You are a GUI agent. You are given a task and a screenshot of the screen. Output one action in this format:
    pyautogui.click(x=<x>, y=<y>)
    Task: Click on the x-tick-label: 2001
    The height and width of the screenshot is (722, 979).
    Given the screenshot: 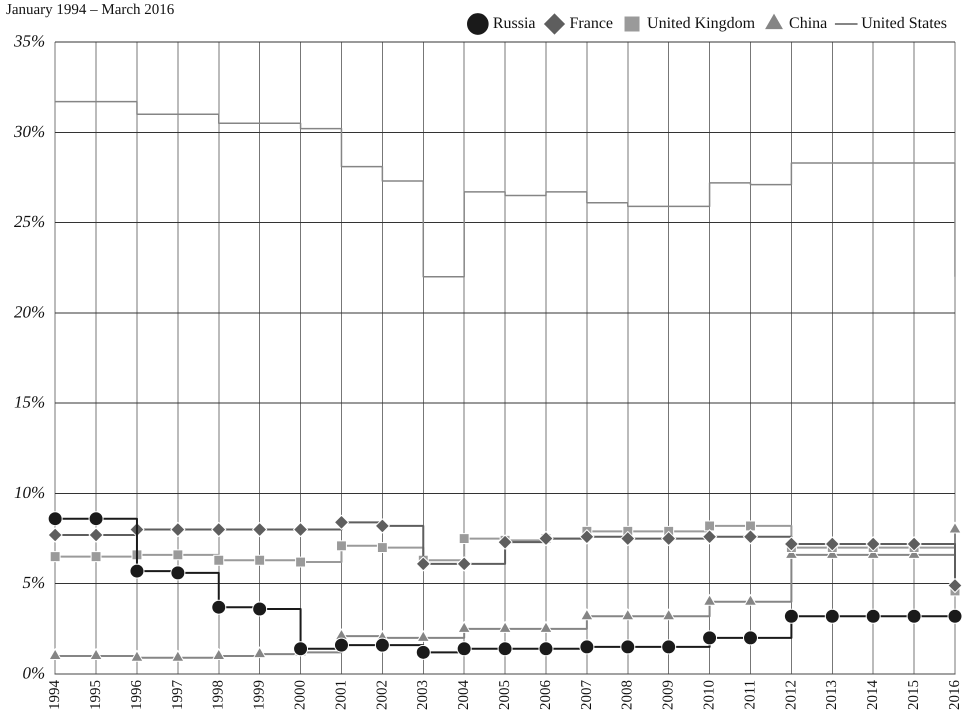 What is the action you would take?
    pyautogui.click(x=341, y=695)
    